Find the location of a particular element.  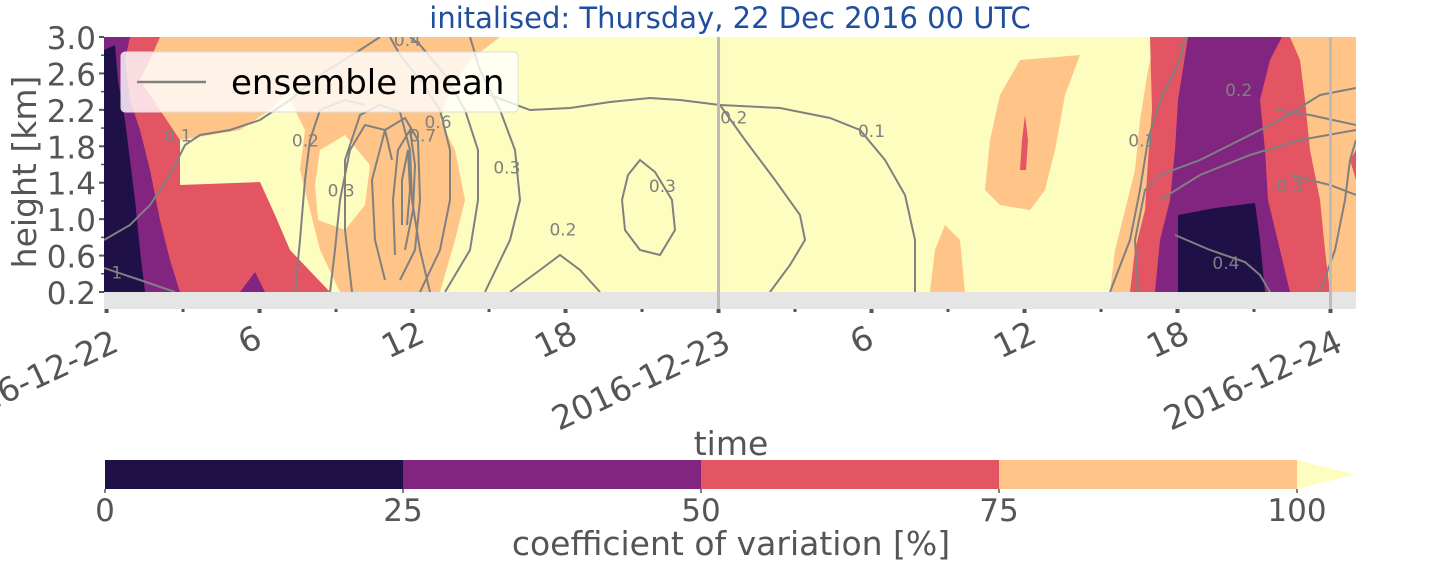

y-tick-label: 0.2 is located at coordinates (71, 294).